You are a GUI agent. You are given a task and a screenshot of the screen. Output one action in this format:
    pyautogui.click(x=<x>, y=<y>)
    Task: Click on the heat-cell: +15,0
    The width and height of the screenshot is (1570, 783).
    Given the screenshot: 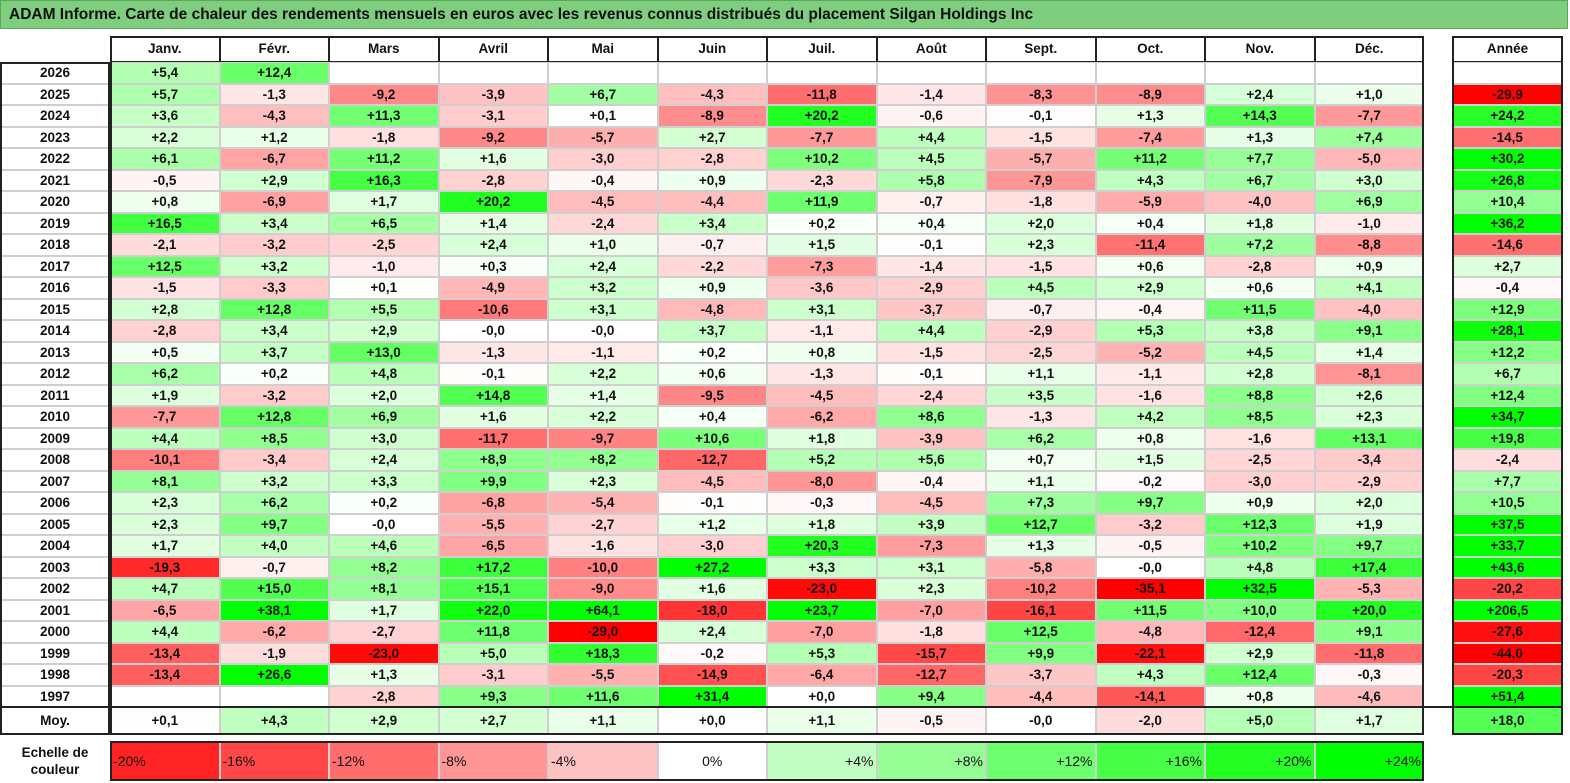 What is the action you would take?
    pyautogui.click(x=274, y=589)
    